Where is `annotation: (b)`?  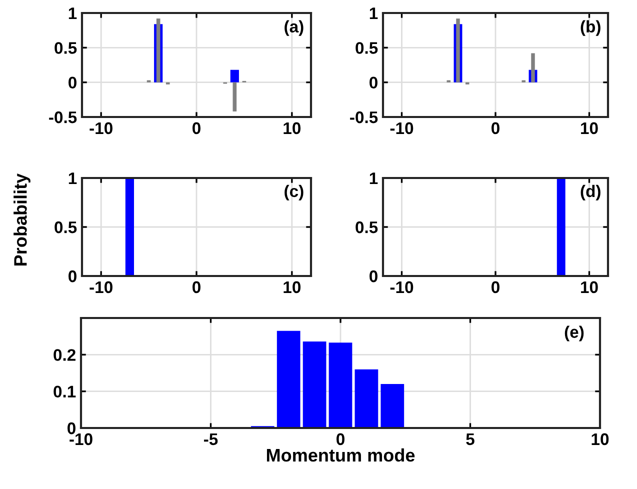 annotation: (b) is located at coordinates (590, 28).